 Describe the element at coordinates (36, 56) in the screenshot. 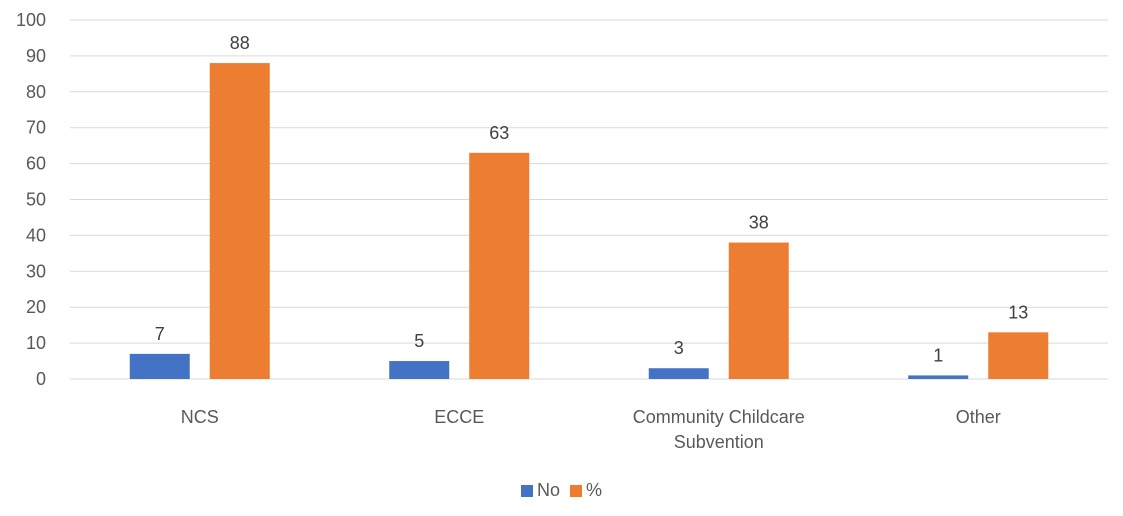

I see `y-tick-label: 90` at that location.